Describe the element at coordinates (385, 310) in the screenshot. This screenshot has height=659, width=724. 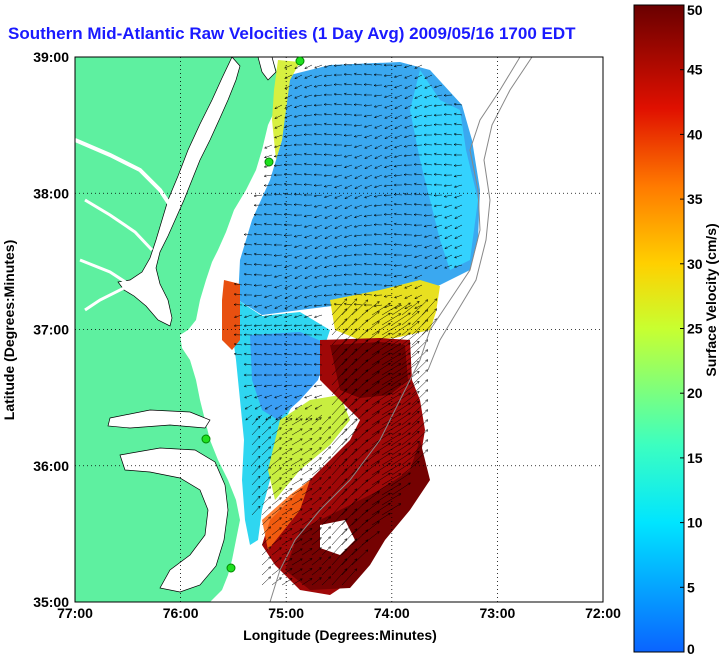
I see `velocity-region-yellow-east` at that location.